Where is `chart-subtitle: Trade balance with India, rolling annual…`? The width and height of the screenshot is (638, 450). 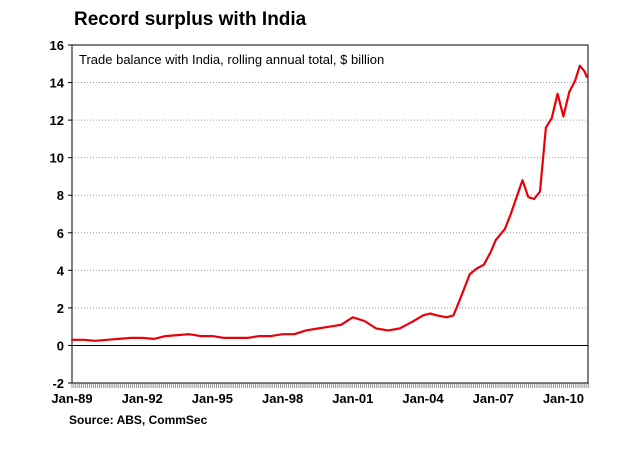
chart-subtitle: Trade balance with India, rolling annual… is located at coordinates (231, 59).